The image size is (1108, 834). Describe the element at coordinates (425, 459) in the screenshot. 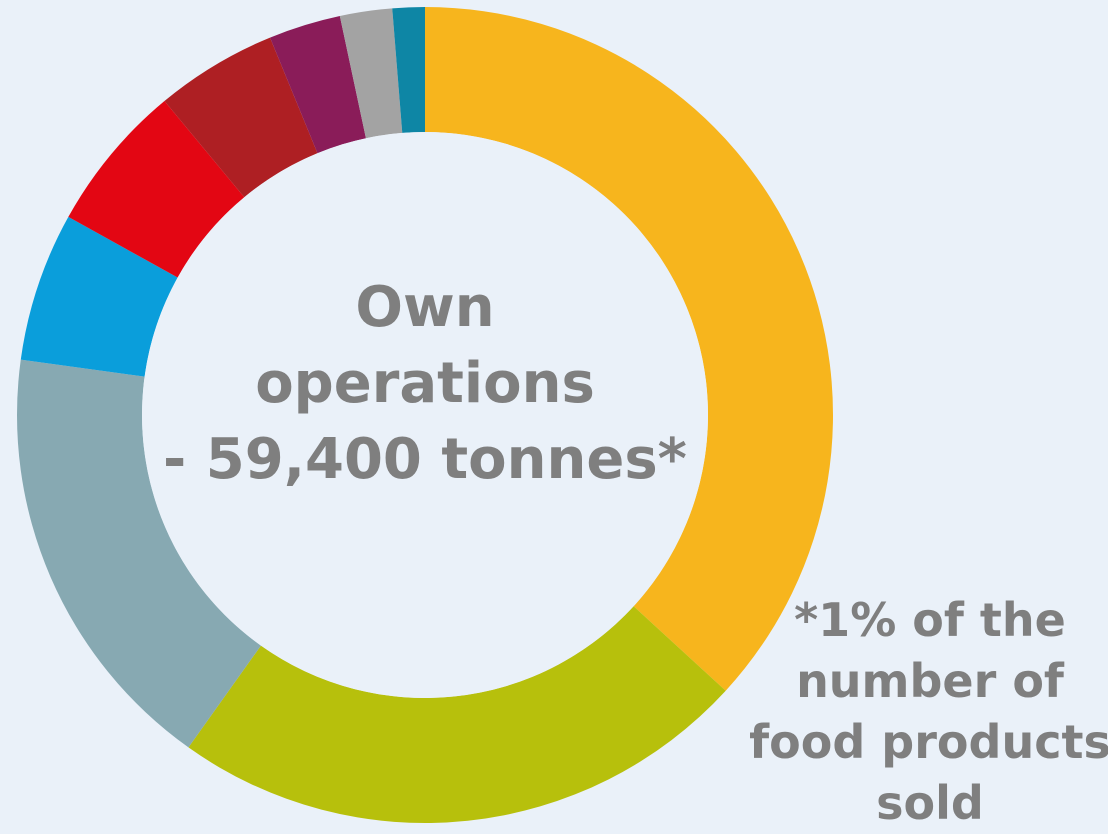

I see `center-label-line-3: - 59,400 tonnes*` at that location.